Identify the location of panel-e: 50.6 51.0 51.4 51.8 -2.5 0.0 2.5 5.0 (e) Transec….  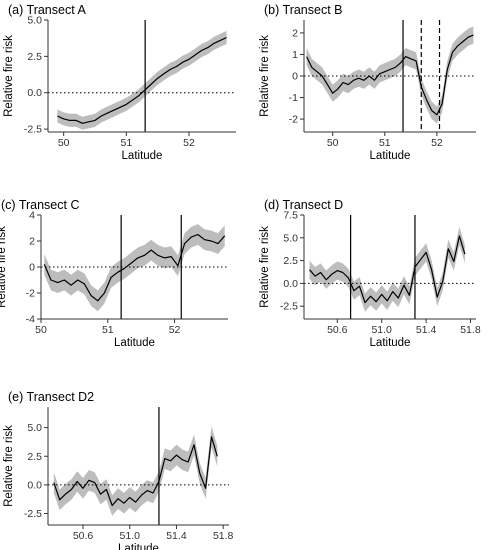
(118, 470).